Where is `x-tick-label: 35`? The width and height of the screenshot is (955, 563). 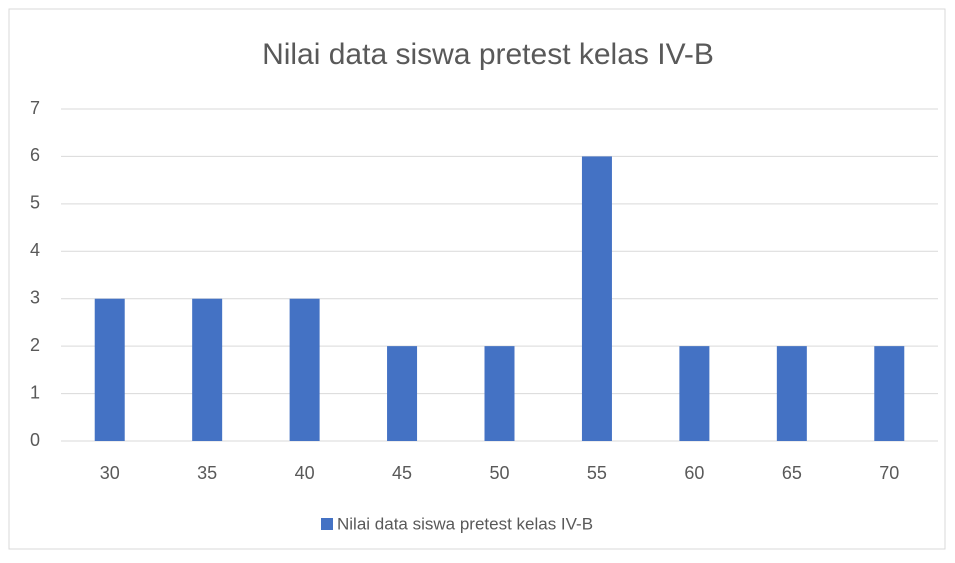 x-tick-label: 35 is located at coordinates (207, 473).